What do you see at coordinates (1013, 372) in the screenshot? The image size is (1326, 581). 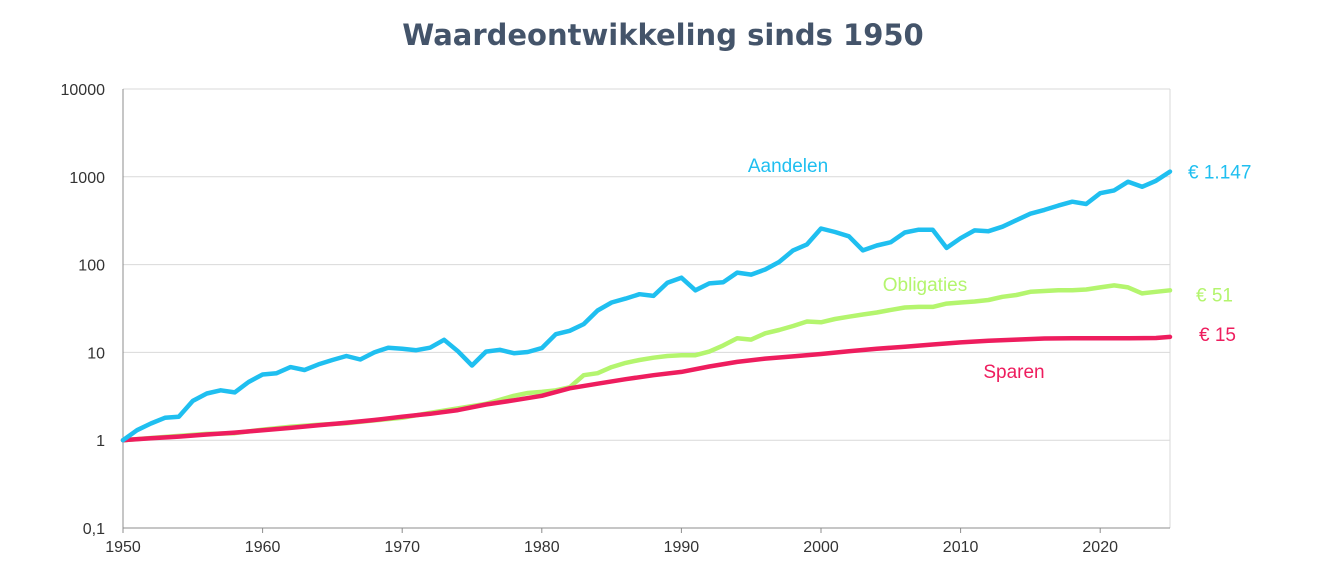 I see `series-label-sparen: Sparen` at bounding box center [1013, 372].